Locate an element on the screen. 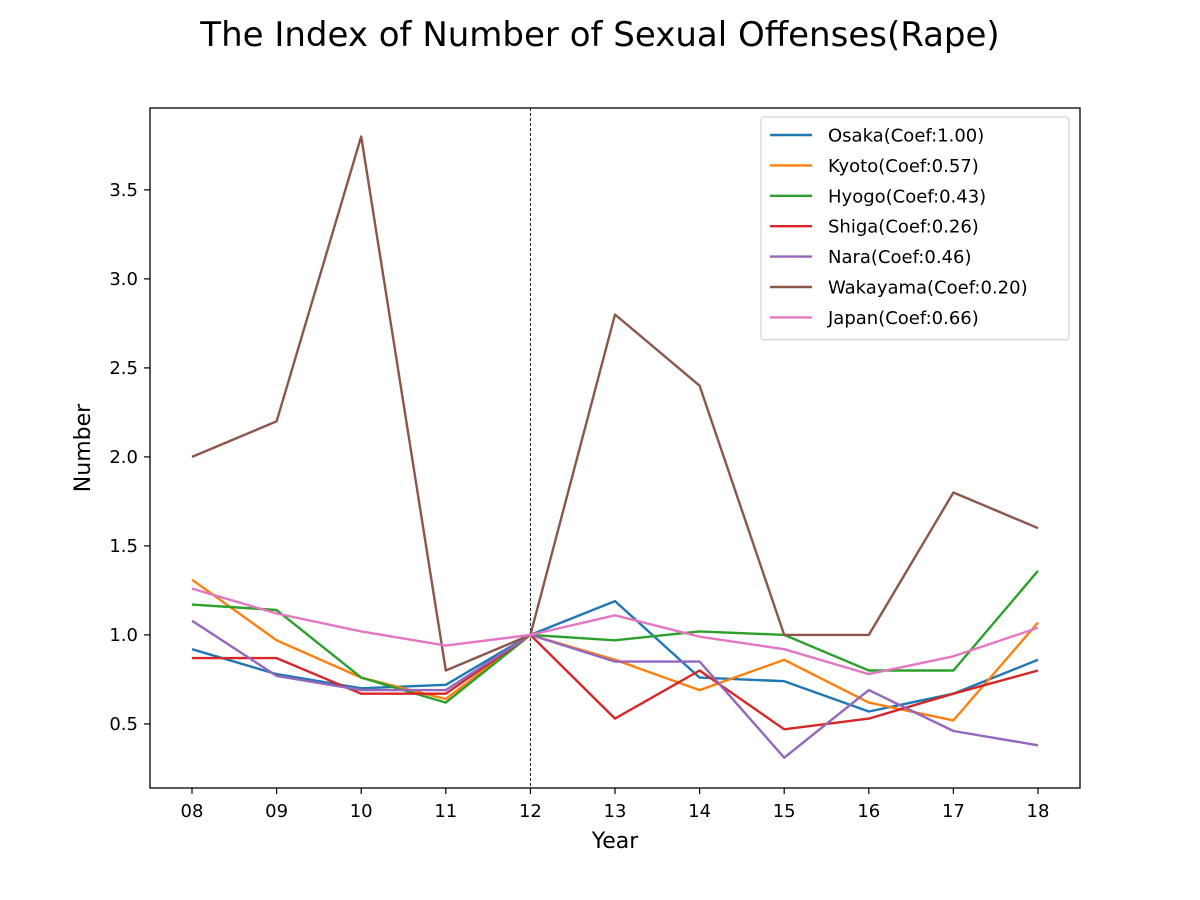 The image size is (1200, 900). legend-label: Kyoto(Coef:0.57) is located at coordinates (903, 166).